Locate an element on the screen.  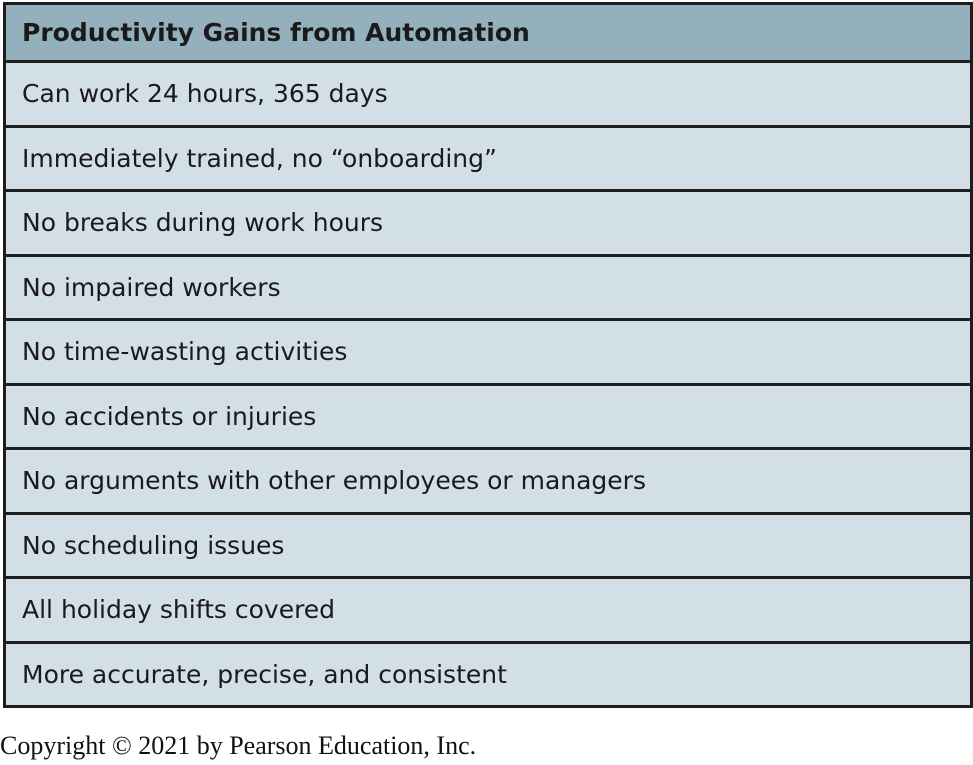
table-row: No impaired workers is located at coordinates (488, 288).